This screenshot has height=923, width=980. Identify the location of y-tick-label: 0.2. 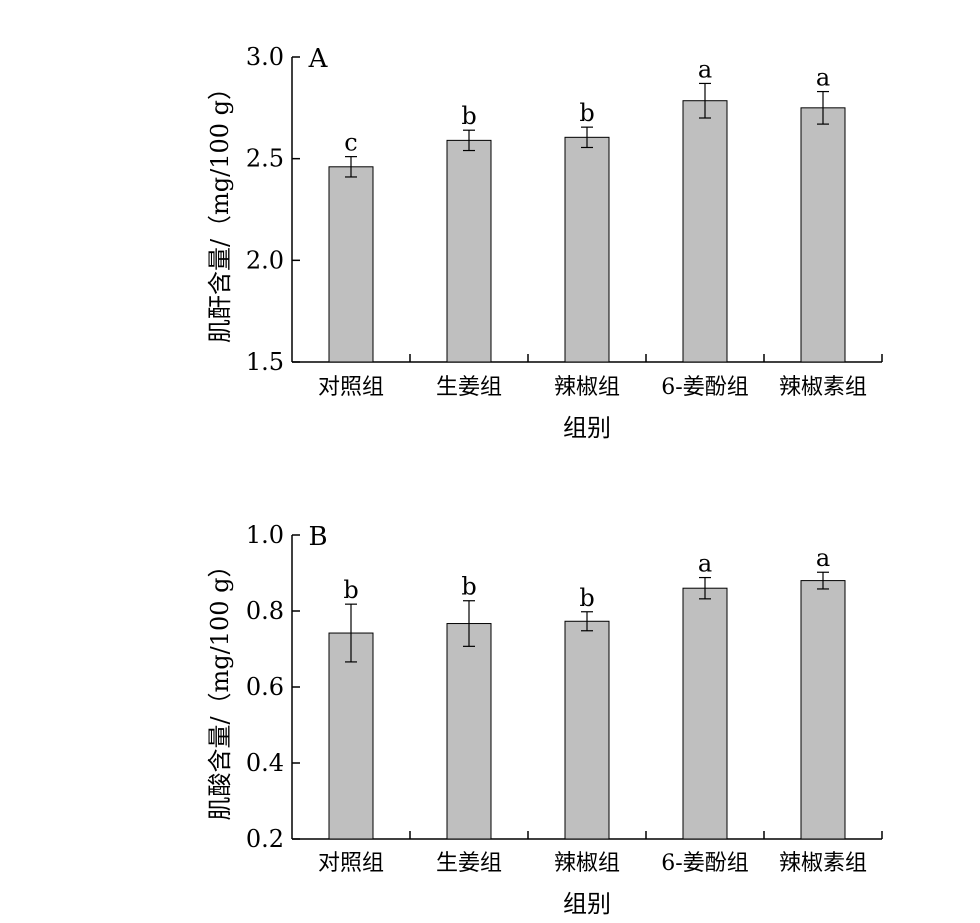
(265, 839).